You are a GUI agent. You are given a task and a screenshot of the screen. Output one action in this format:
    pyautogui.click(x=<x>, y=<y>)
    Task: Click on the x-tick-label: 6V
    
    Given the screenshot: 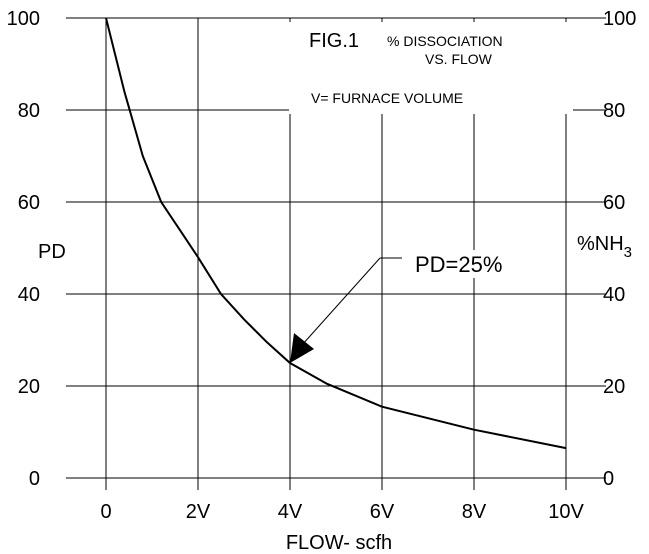 What is the action you would take?
    pyautogui.click(x=382, y=512)
    